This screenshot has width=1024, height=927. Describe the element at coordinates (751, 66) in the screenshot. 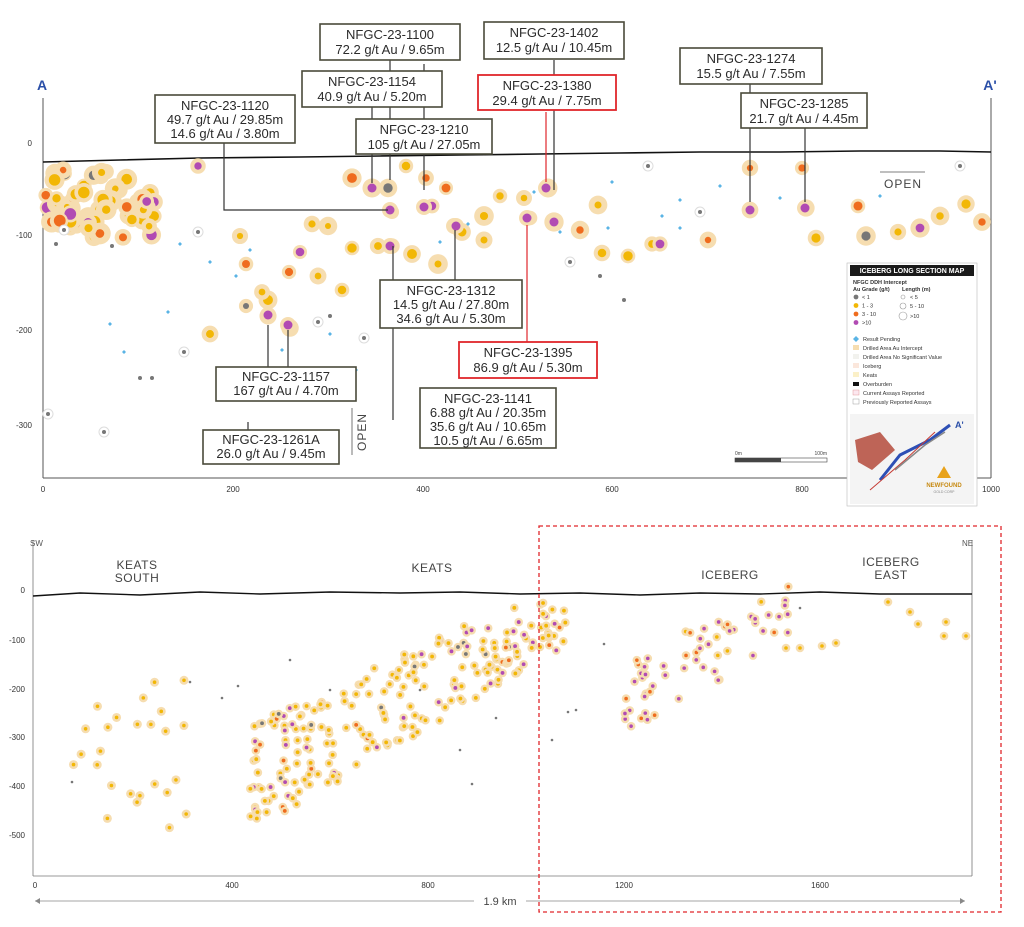

I see `callout-nfgc-23-1274: NFGC-23-1274 15.5 g/t Au / 7.55m` at that location.